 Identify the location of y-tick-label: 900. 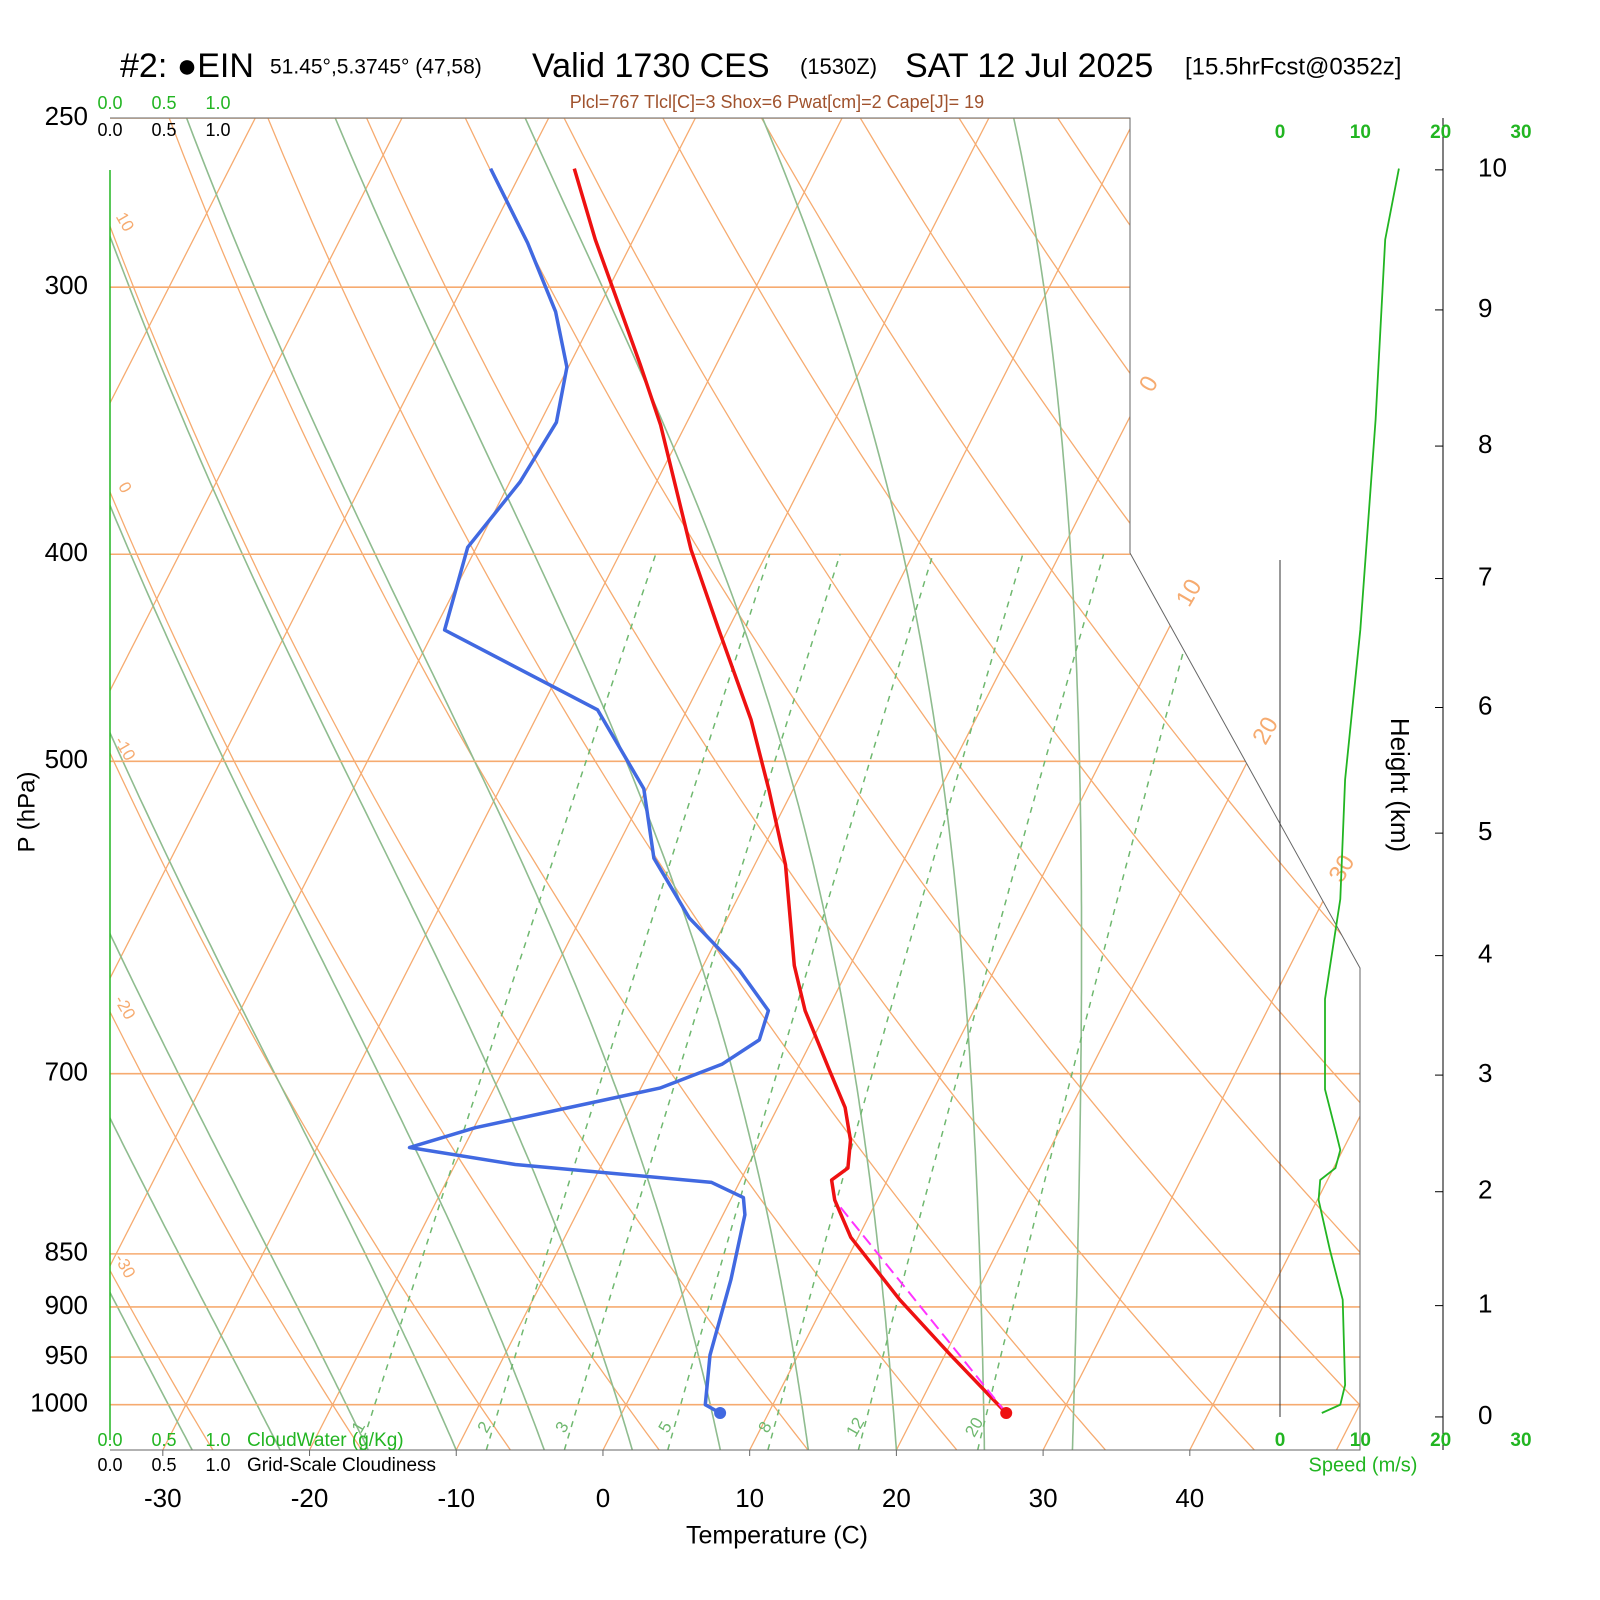
(66, 1305).